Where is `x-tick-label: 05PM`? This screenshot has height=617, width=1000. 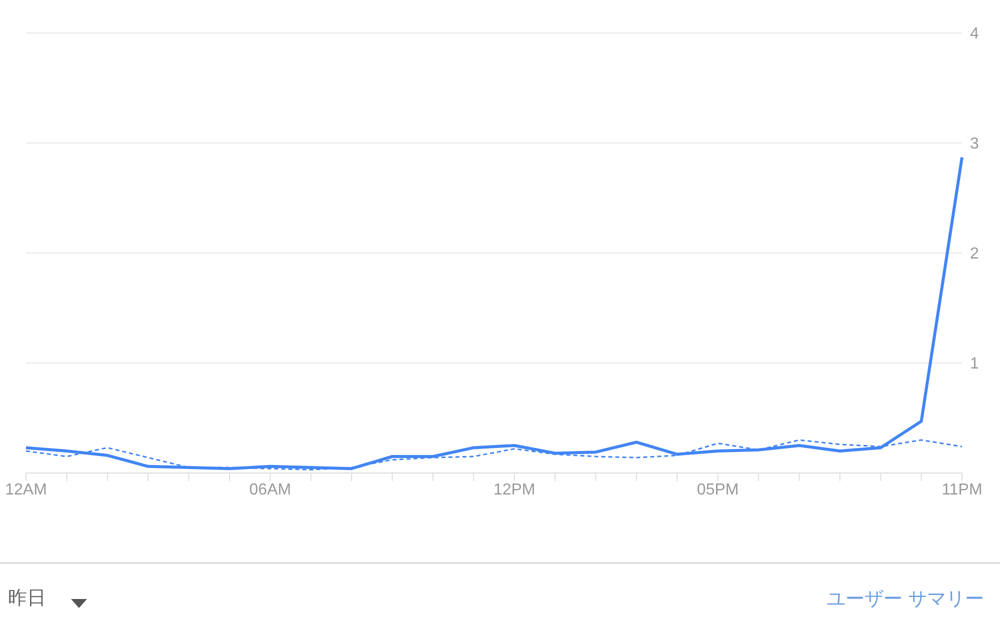 x-tick-label: 05PM is located at coordinates (717, 489).